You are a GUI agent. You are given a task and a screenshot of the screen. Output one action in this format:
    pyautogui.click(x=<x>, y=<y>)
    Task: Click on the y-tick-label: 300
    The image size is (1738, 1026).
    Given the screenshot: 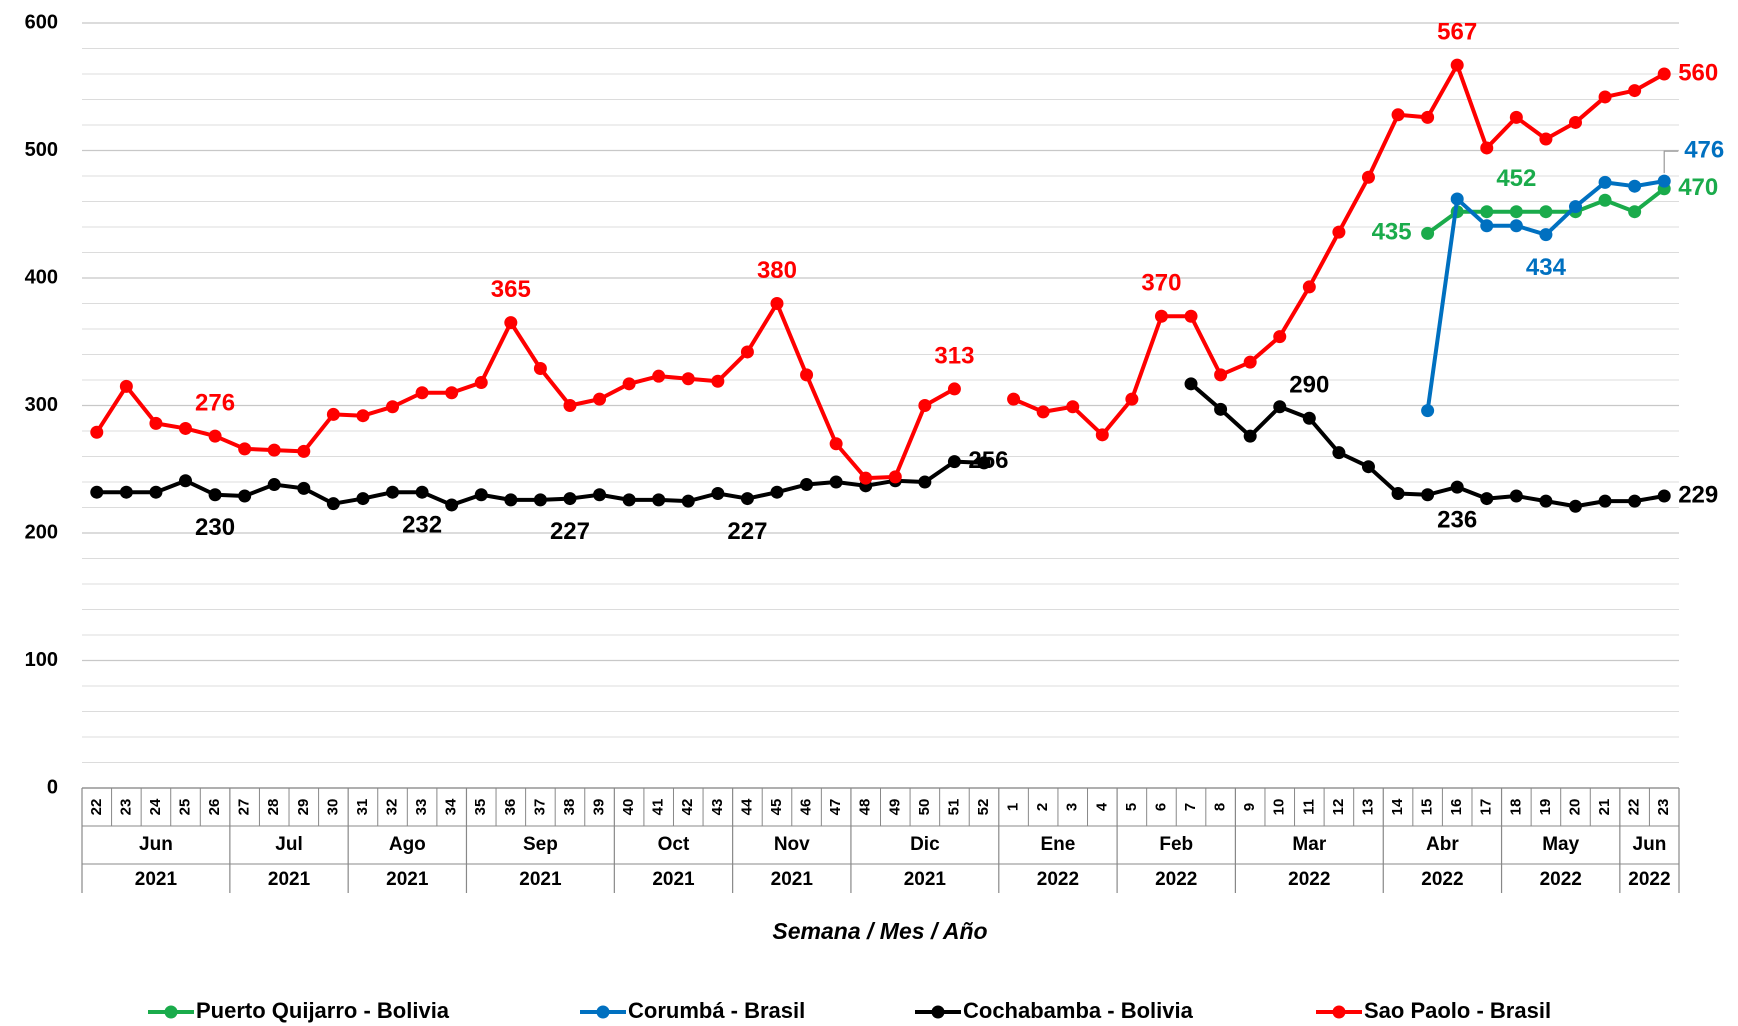 What is the action you would take?
    pyautogui.click(x=41, y=405)
    